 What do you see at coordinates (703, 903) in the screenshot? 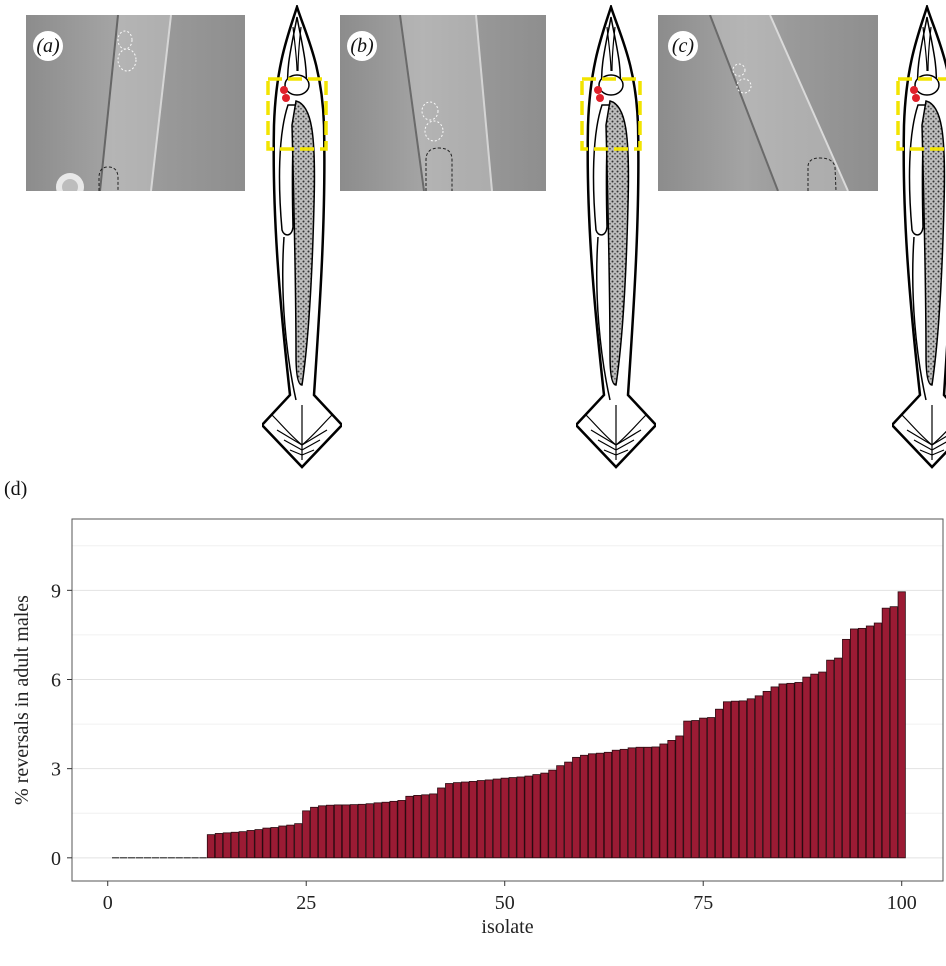
I see `x-tick-label: 75` at bounding box center [703, 903].